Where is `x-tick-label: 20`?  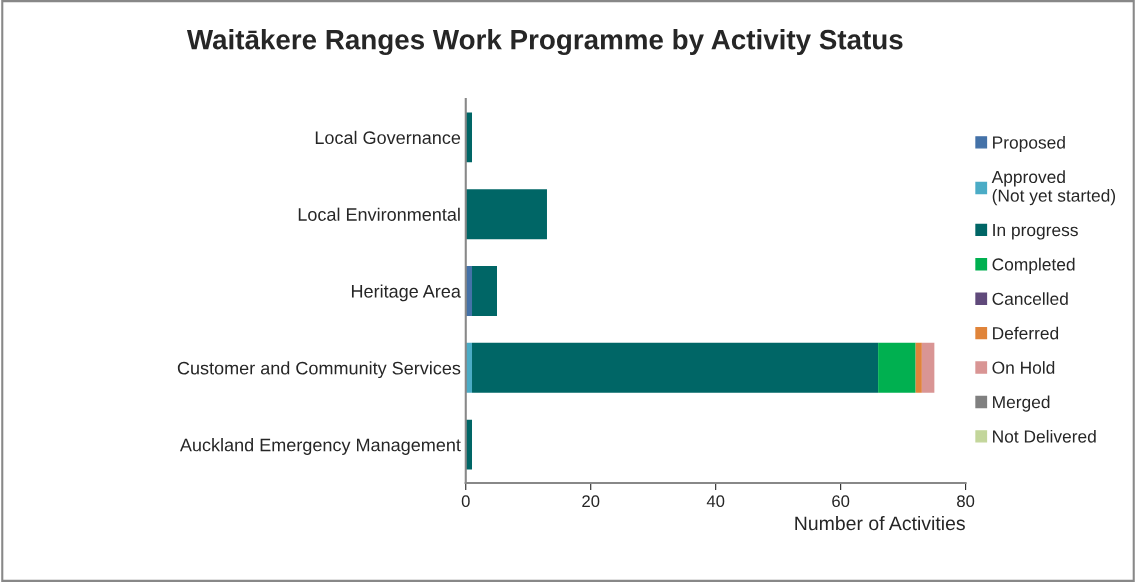 x-tick-label: 20 is located at coordinates (591, 501).